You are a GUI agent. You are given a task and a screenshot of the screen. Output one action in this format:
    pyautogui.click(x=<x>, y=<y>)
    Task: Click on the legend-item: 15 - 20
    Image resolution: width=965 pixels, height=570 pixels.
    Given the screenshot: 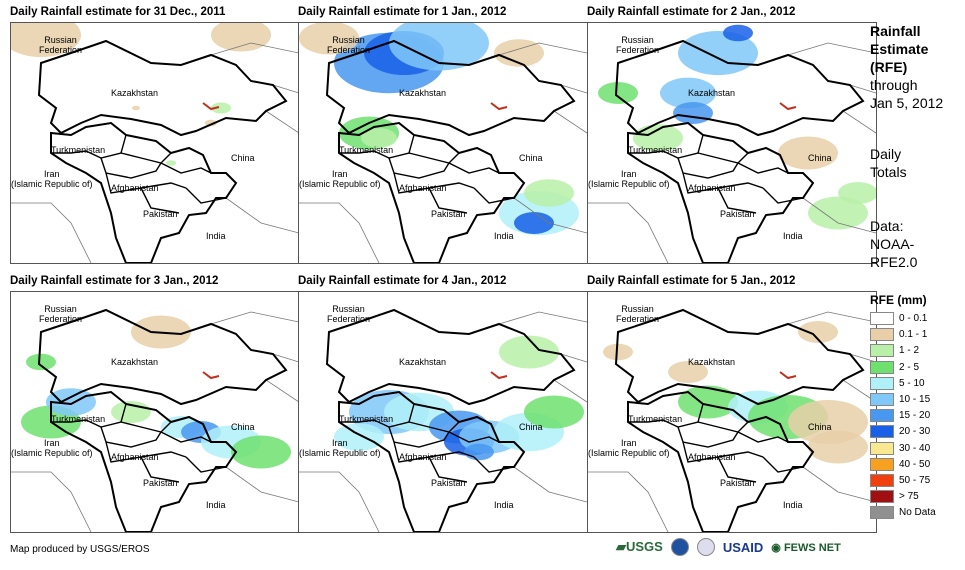 What is the action you would take?
    pyautogui.click(x=900, y=415)
    